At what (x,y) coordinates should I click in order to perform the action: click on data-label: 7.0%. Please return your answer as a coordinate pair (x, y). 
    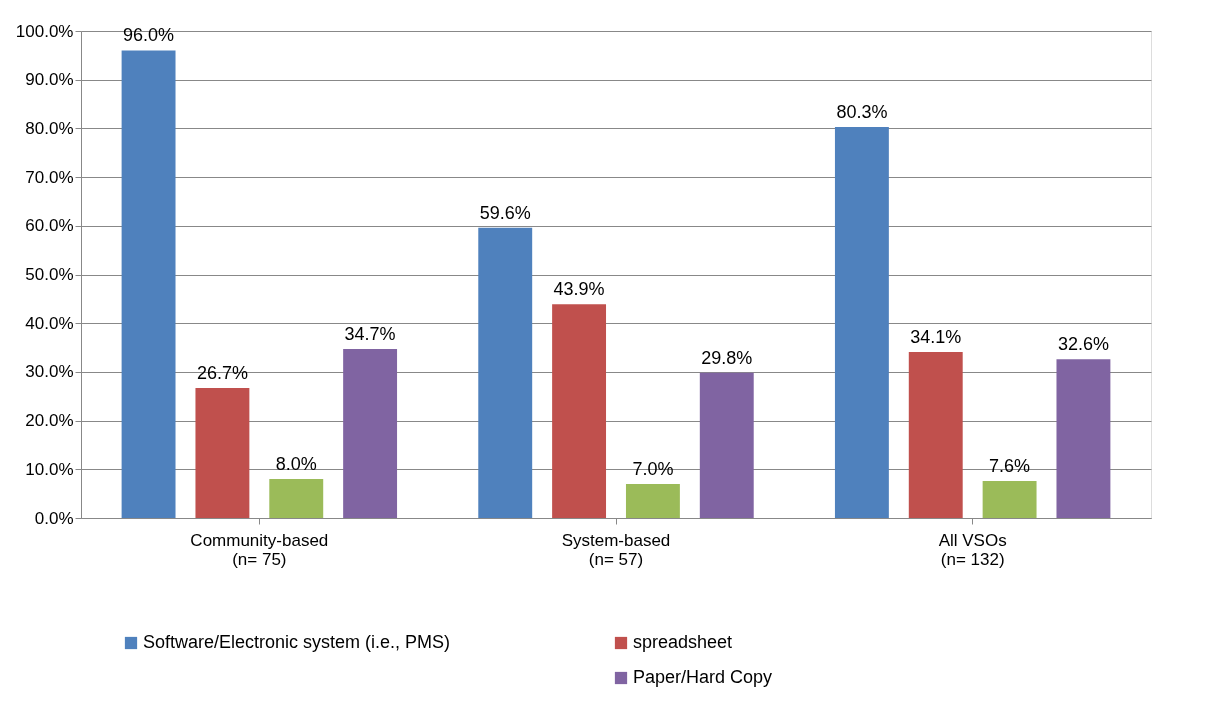
    Looking at the image, I should click on (653, 468).